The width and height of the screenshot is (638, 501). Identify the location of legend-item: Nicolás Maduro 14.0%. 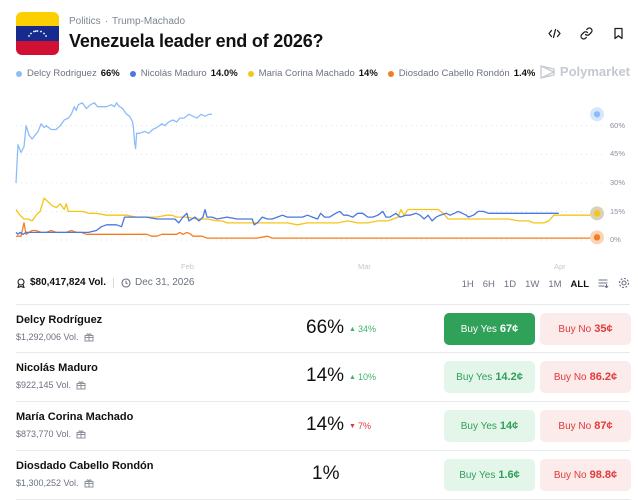
(183, 73).